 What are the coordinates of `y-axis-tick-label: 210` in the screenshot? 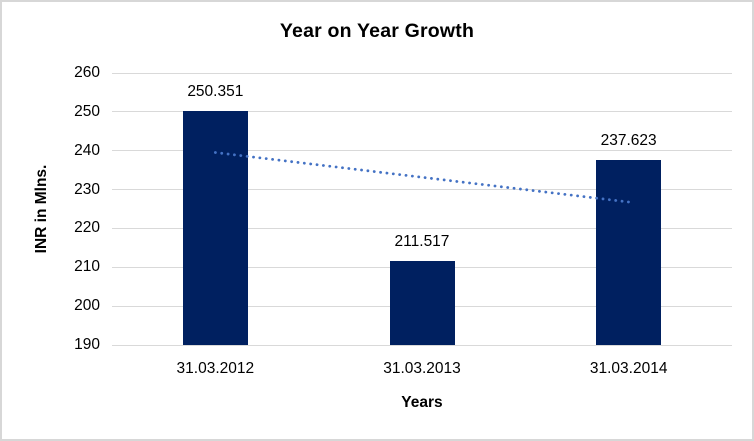 It's located at (87, 267).